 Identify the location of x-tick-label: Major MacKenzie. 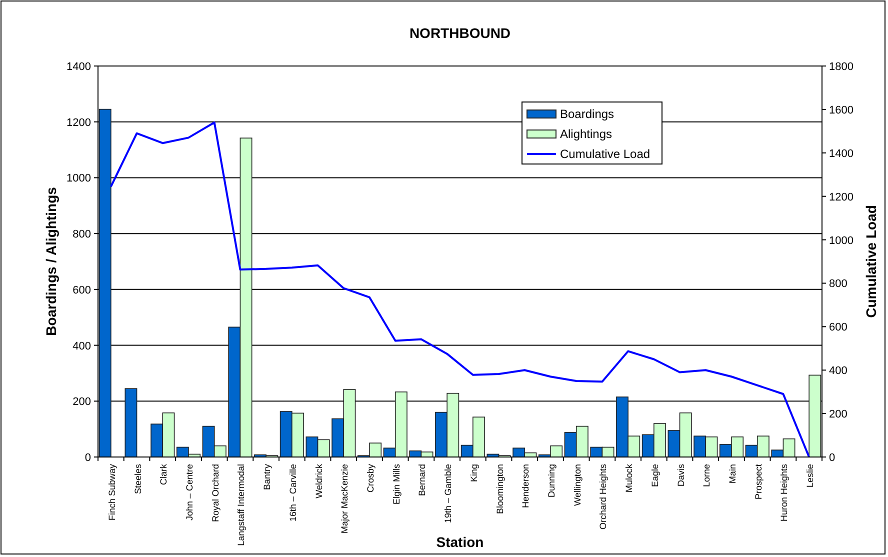
(345, 499).